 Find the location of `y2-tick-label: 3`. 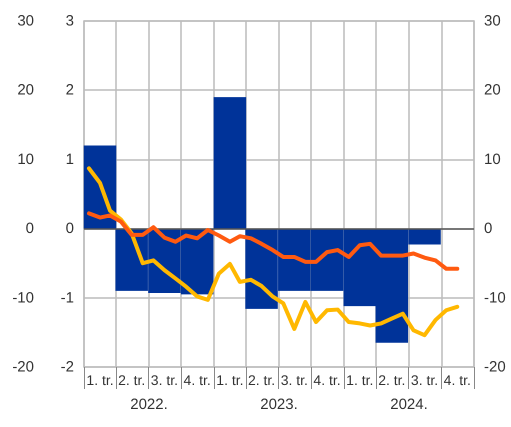

y2-tick-label: 3 is located at coordinates (70, 21).